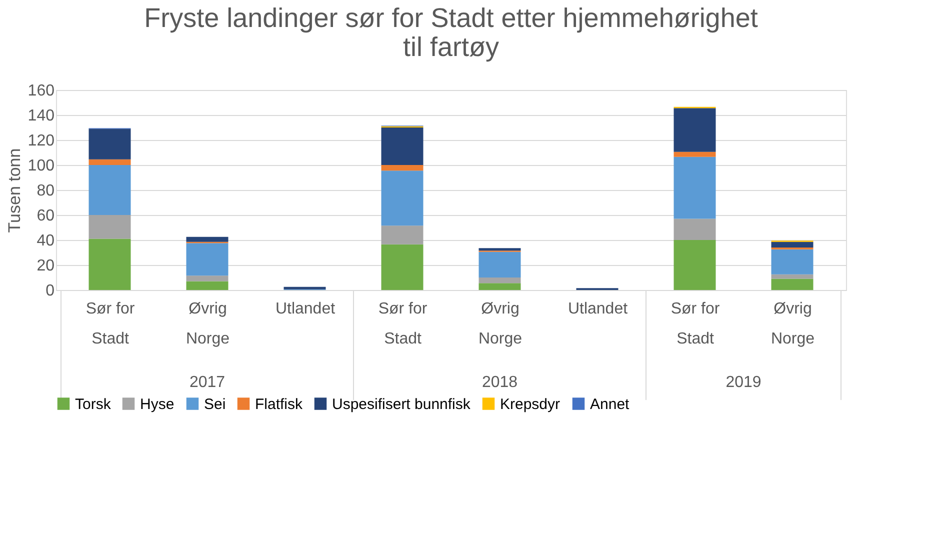  What do you see at coordinates (45, 266) in the screenshot?
I see `y-tick-label: 20` at bounding box center [45, 266].